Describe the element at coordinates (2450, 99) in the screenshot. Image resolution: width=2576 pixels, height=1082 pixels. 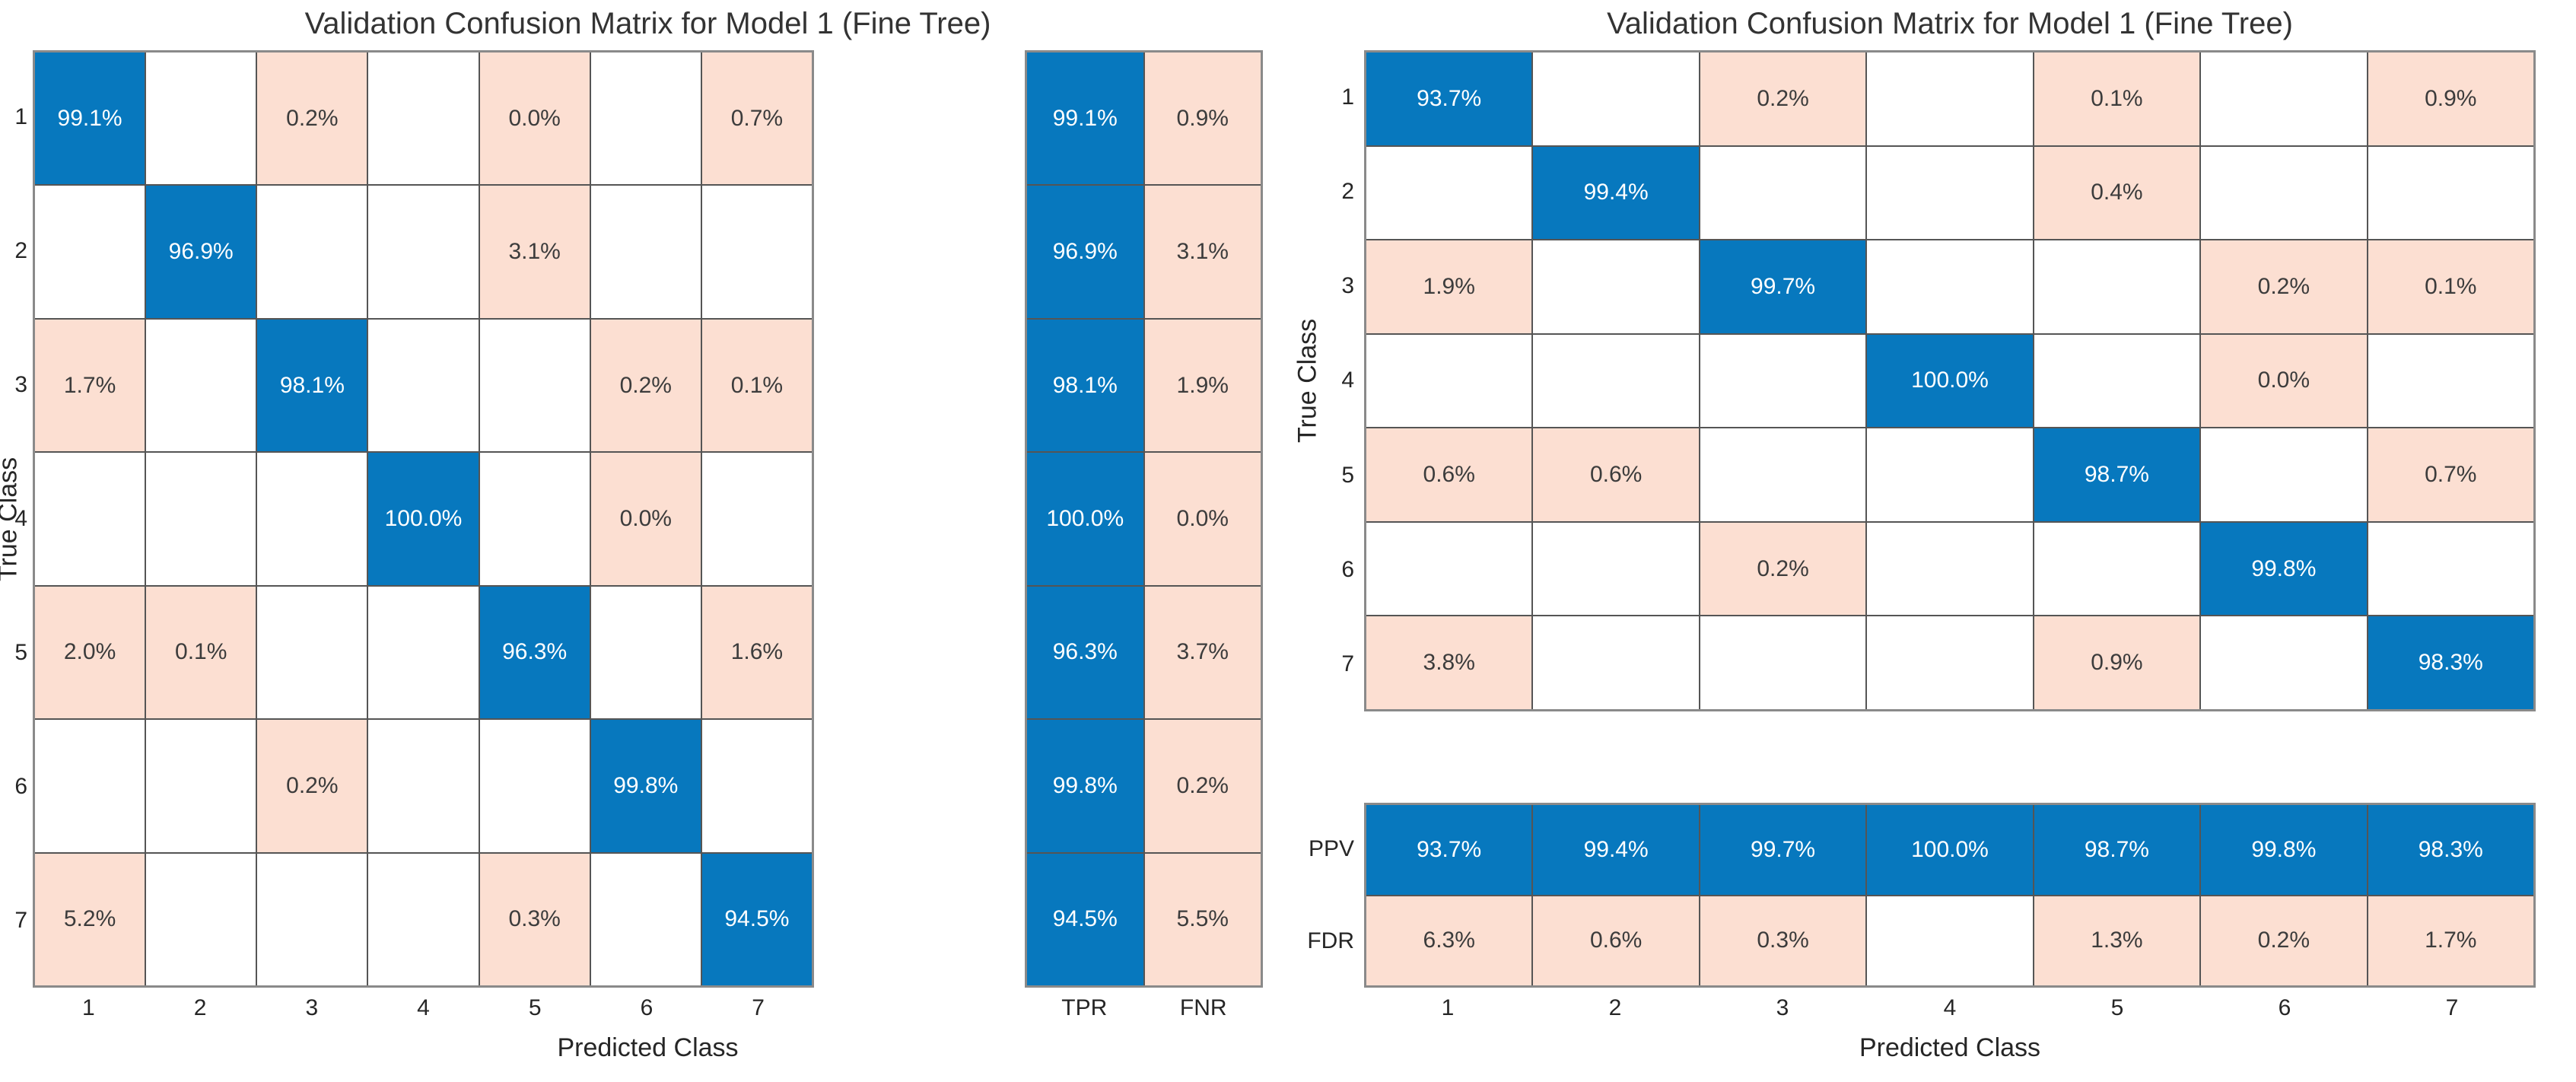
I see `matrix-cell: 0.9%` at that location.